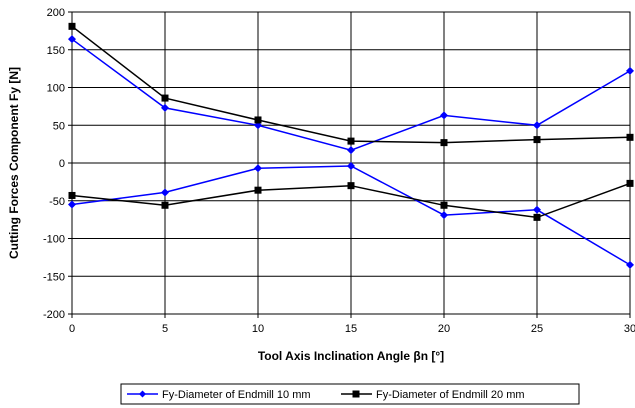 The height and width of the screenshot is (408, 635). What do you see at coordinates (444, 329) in the screenshot?
I see `x-tick-label: 20` at bounding box center [444, 329].